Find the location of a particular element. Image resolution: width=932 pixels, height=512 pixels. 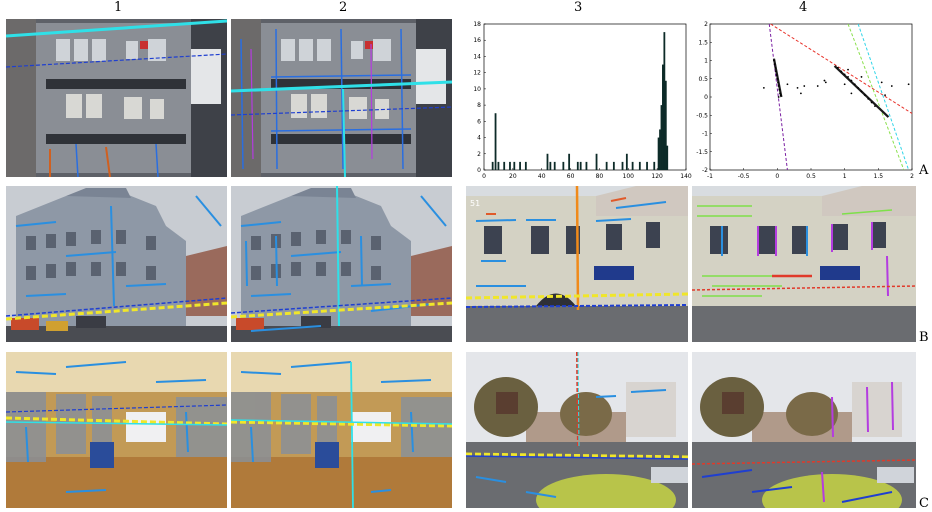

photo-b3-storefront: 51 is located at coordinates (577, 264).